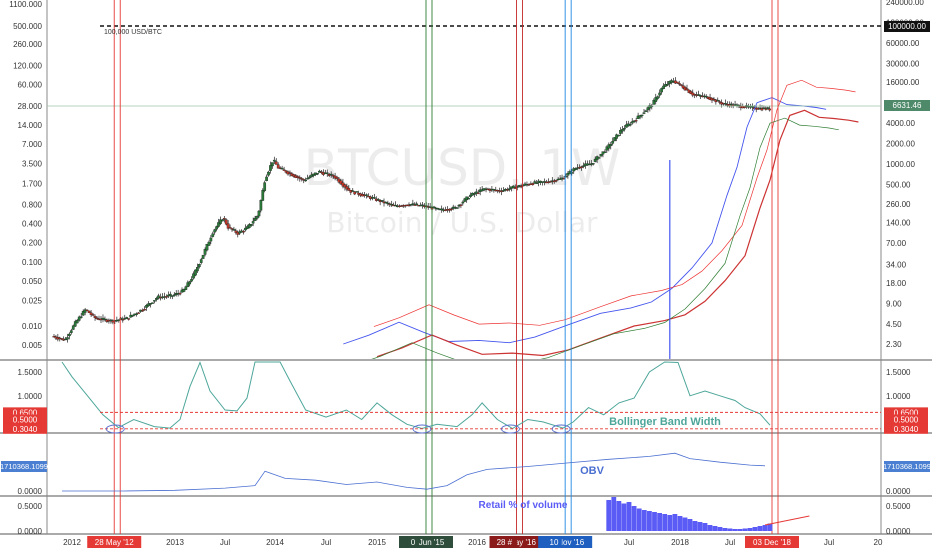 The image size is (932, 550). What do you see at coordinates (30, 531) in the screenshot?
I see `retail-left-tick: 0.0000` at bounding box center [30, 531].